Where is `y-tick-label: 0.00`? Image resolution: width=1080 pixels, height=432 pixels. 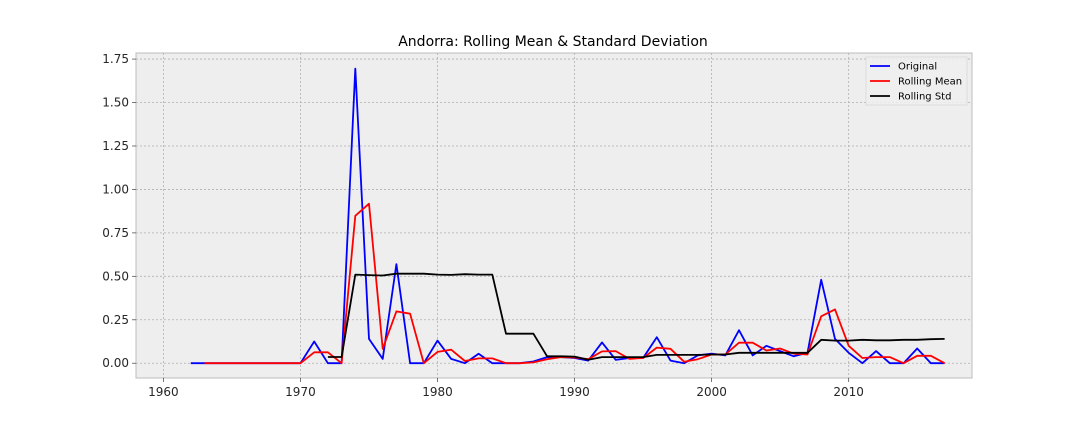
y-tick-label: 0.00 is located at coordinates (115, 363).